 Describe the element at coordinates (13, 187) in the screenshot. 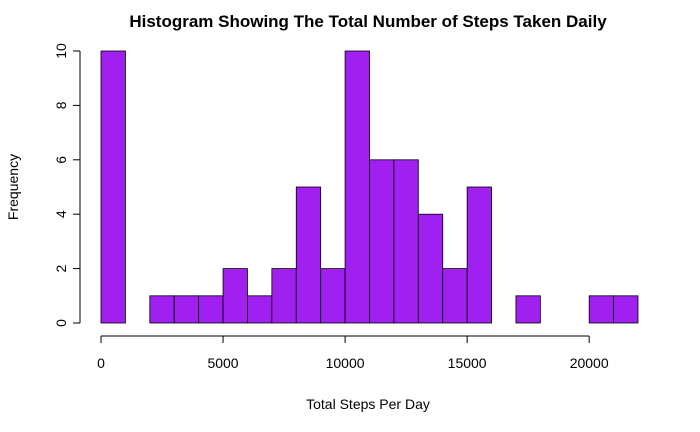

I see `y-axis-label: Frequency` at that location.